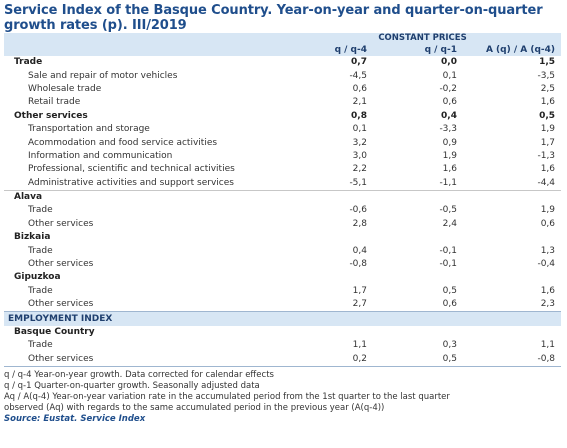 The image size is (567, 448). Describe the element at coordinates (448, 129) in the screenshot. I see `cell-value: -3,3` at that location.